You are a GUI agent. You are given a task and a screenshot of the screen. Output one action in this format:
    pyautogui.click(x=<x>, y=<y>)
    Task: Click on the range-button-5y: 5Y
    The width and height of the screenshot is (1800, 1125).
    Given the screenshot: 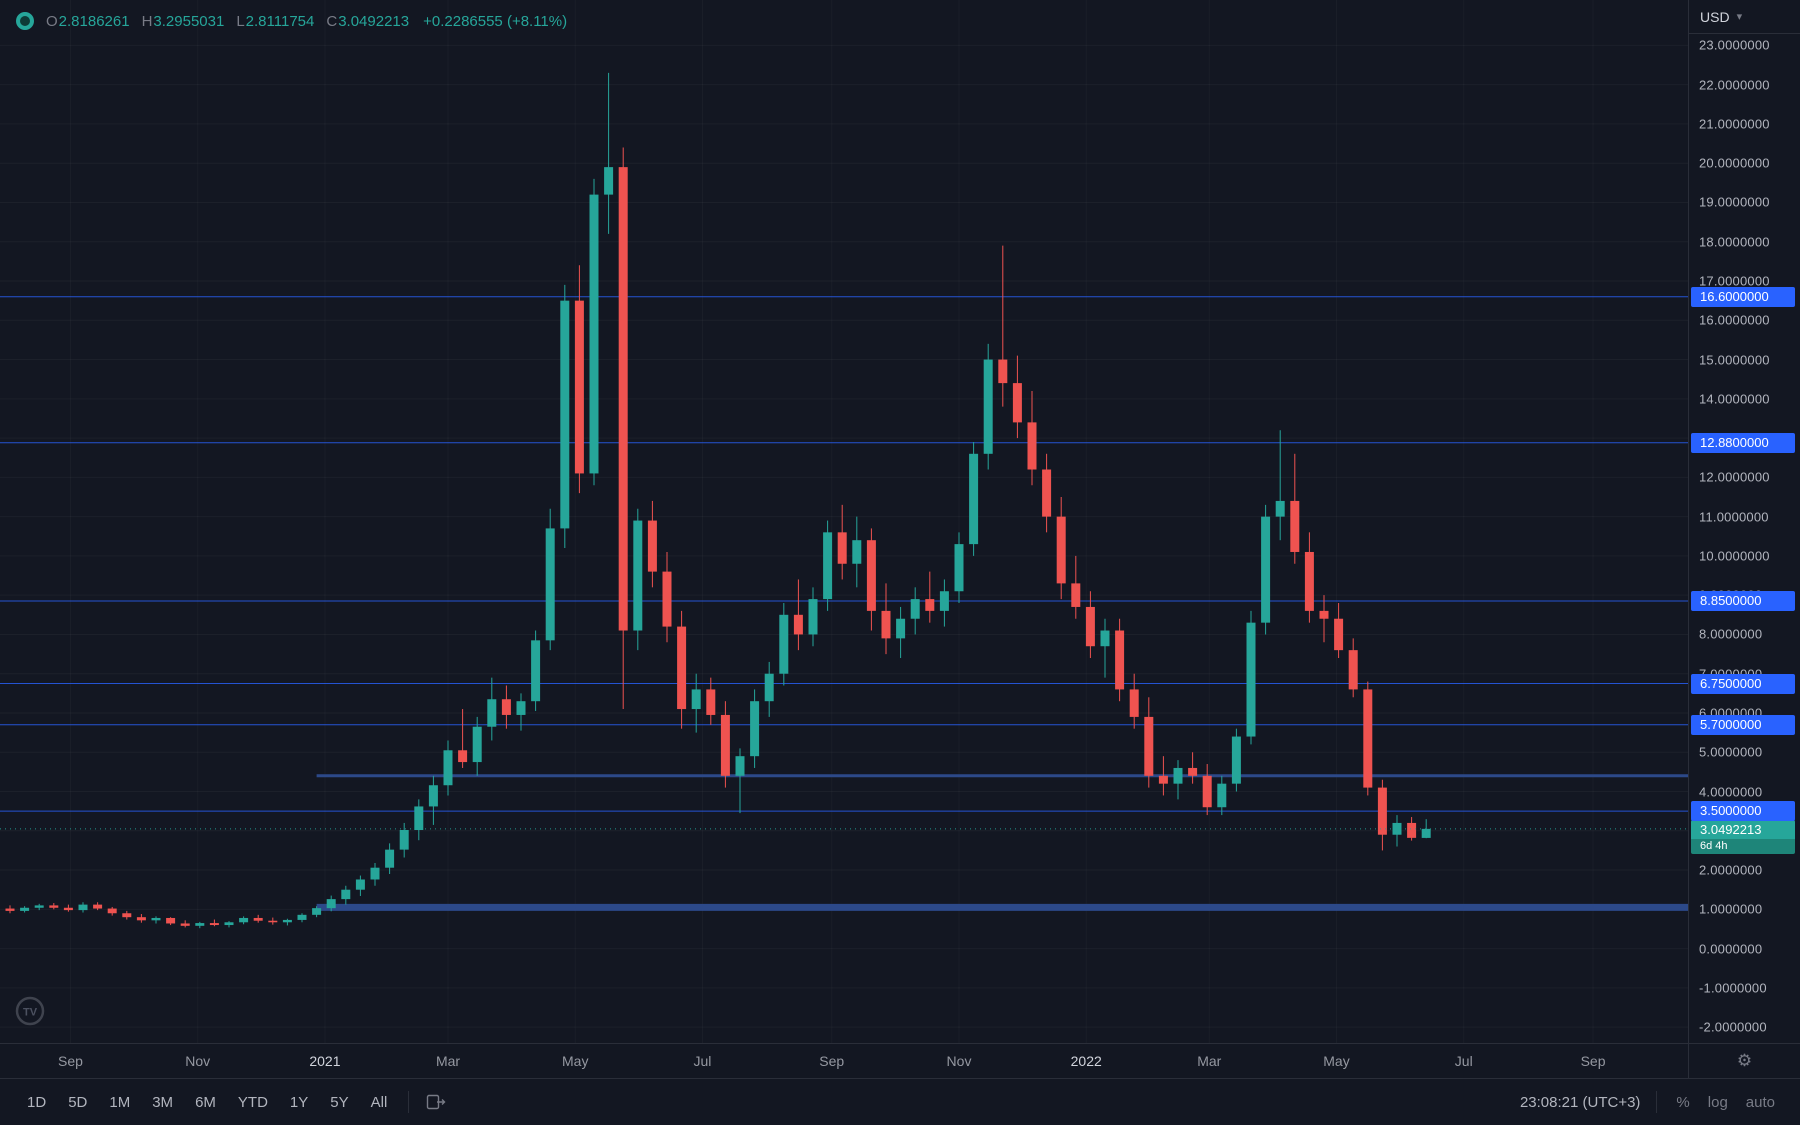 What is the action you would take?
    pyautogui.click(x=339, y=1102)
    